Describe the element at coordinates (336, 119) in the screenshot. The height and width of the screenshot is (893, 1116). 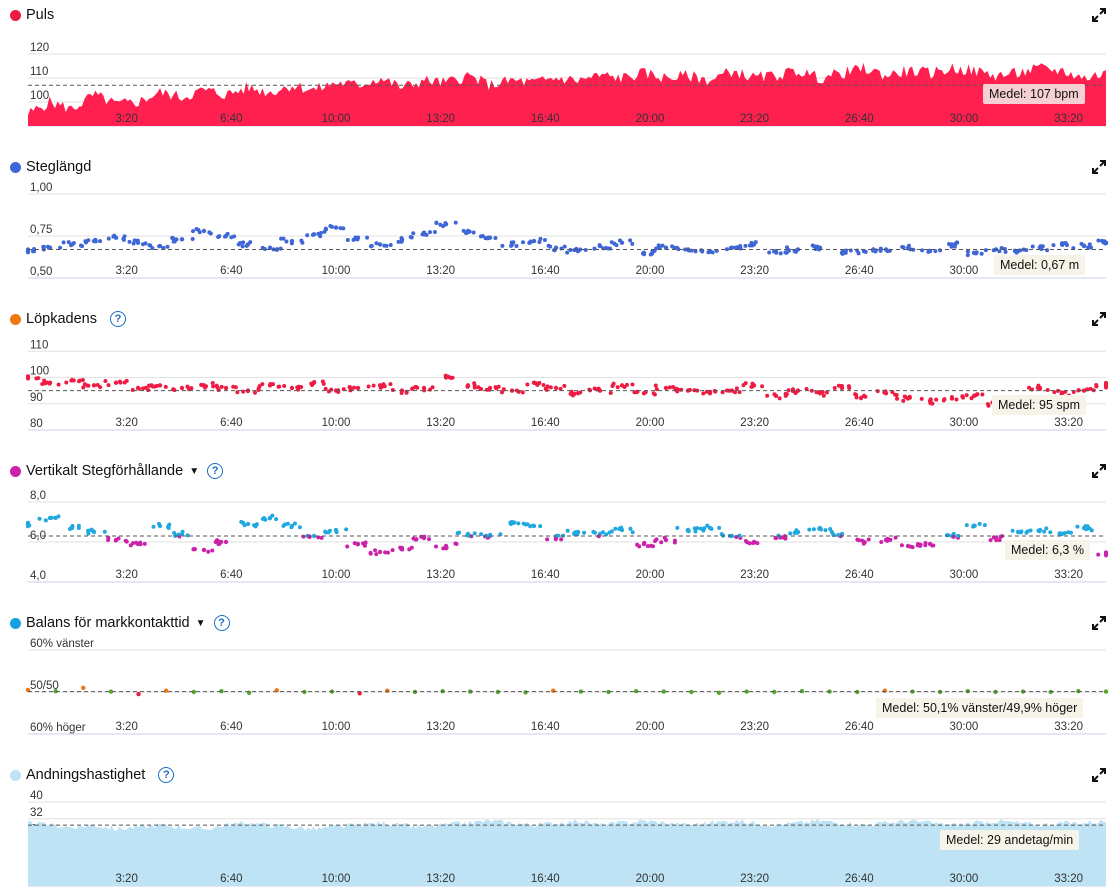
I see `x-tick-label: 10:00` at that location.